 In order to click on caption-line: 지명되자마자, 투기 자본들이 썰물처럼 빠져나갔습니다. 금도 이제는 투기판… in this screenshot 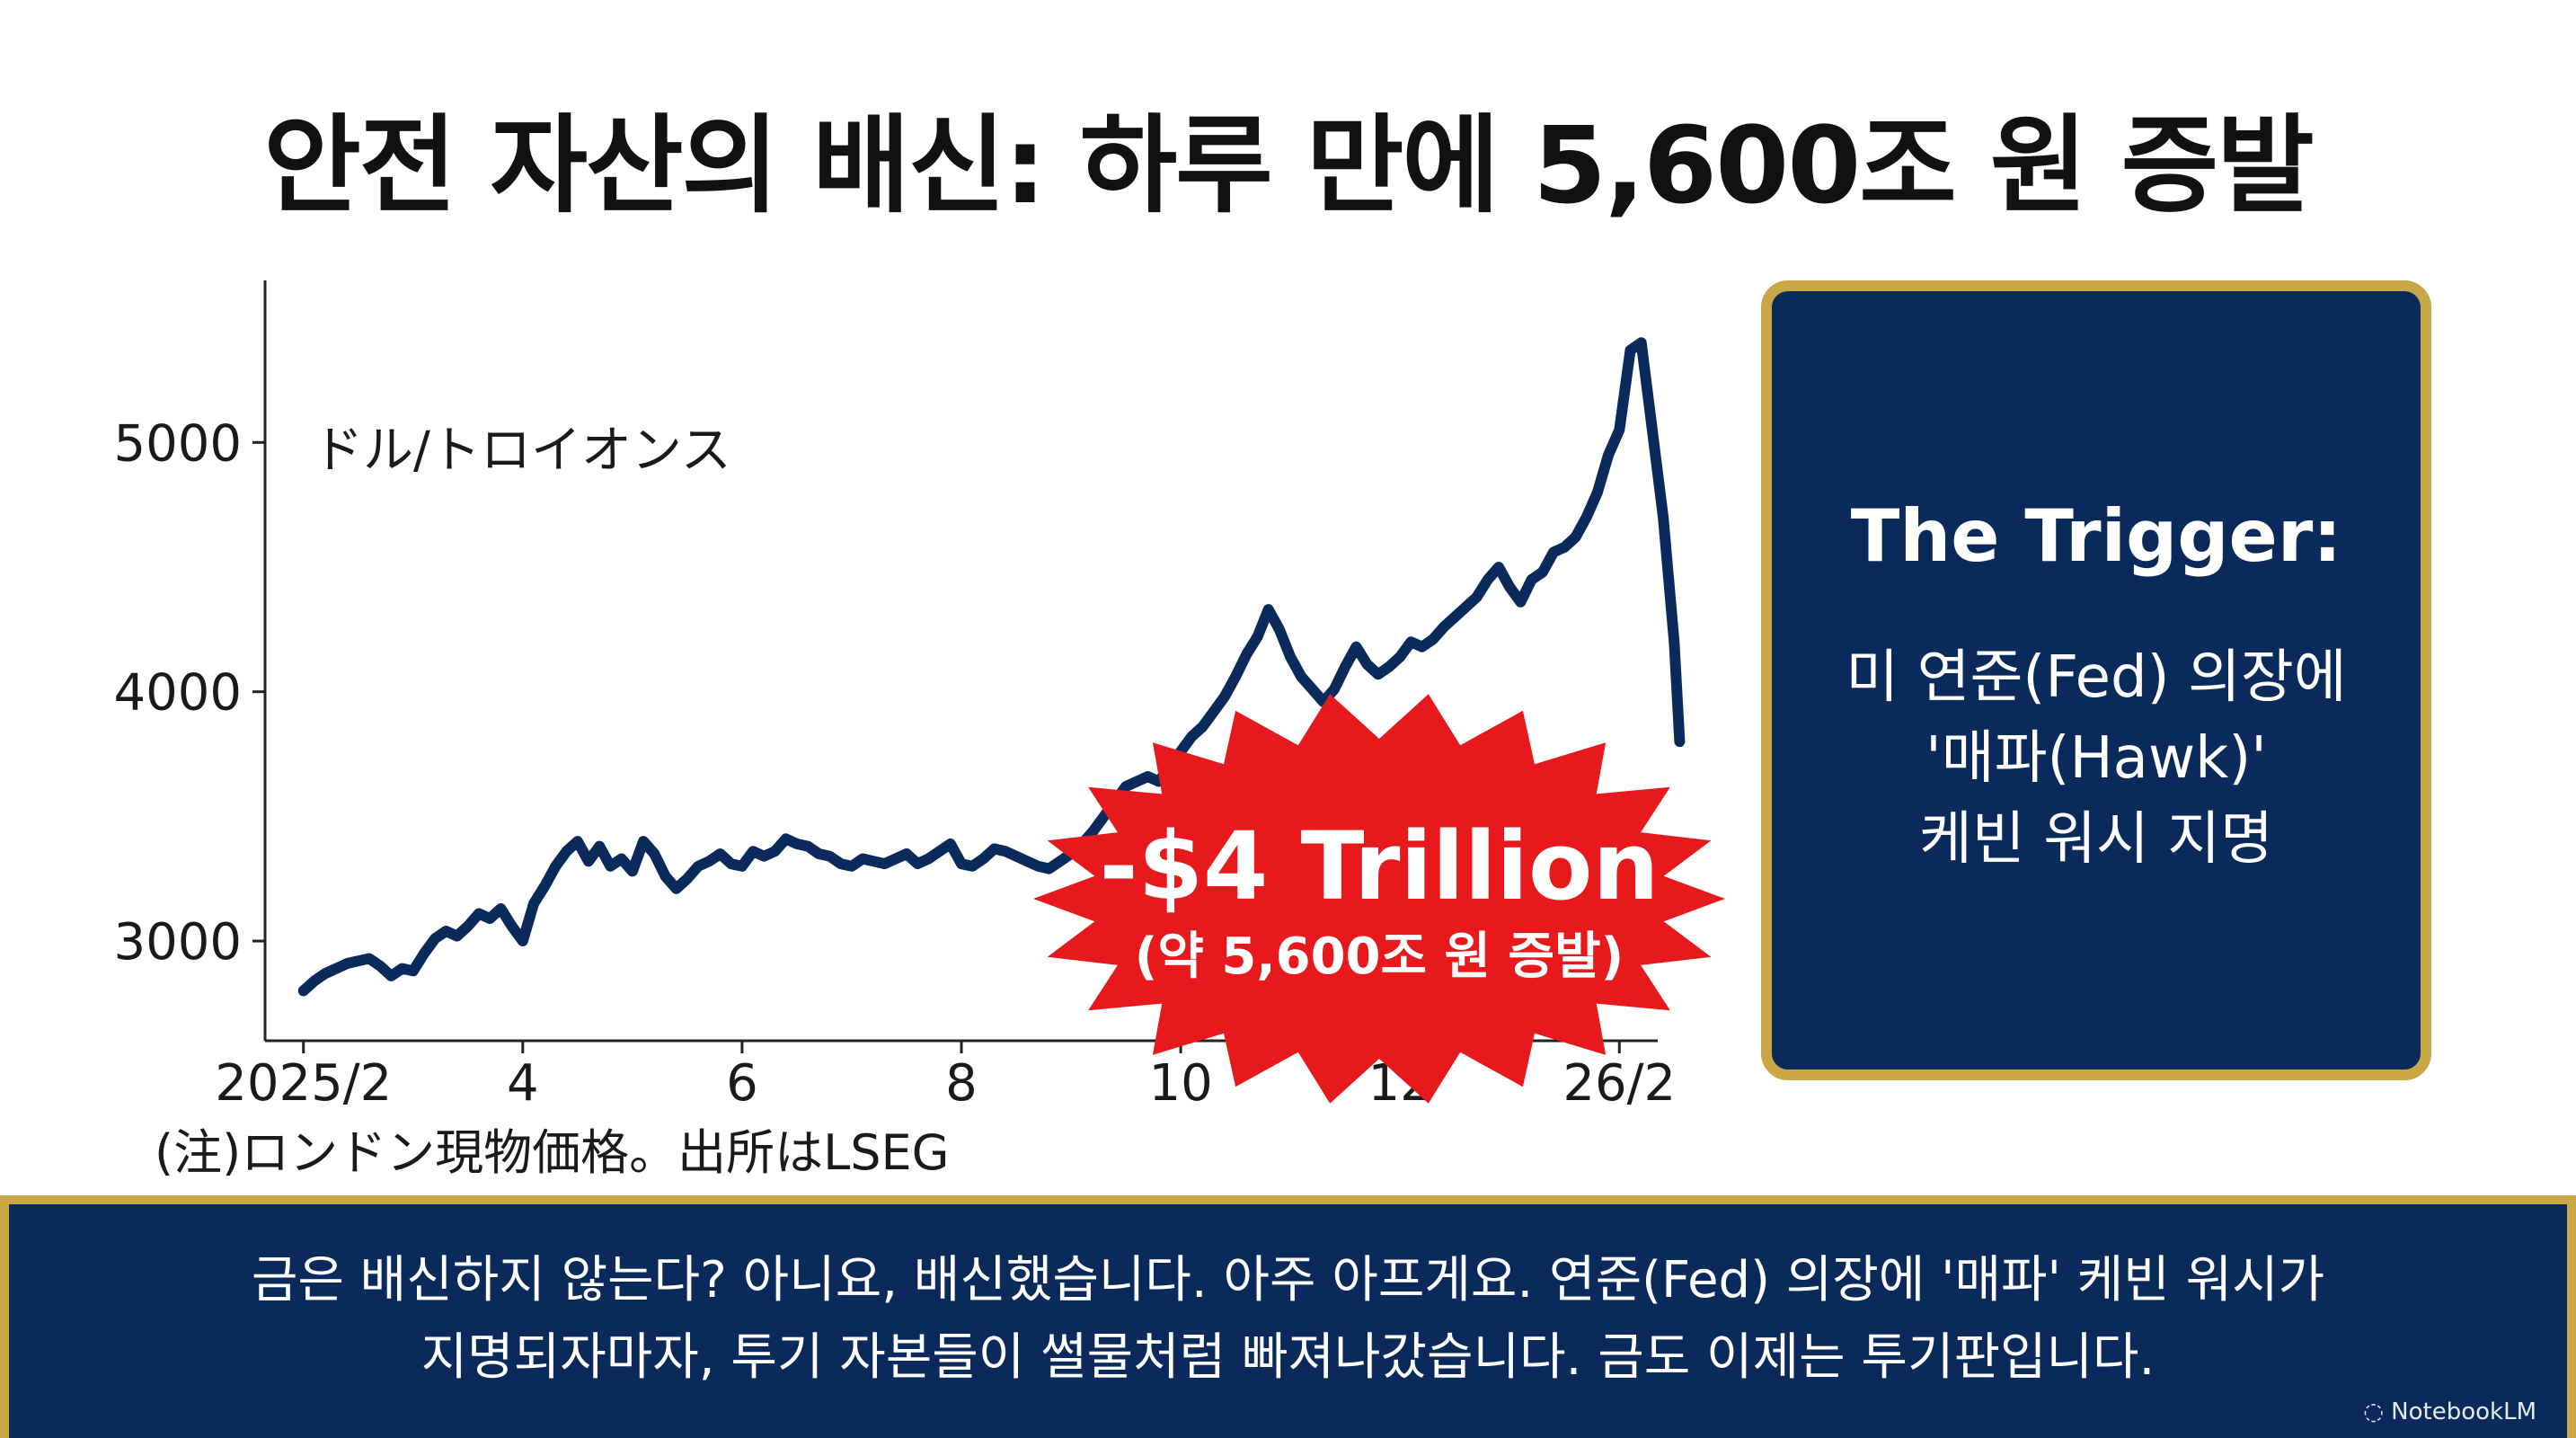, I will do `click(1288, 1357)`.